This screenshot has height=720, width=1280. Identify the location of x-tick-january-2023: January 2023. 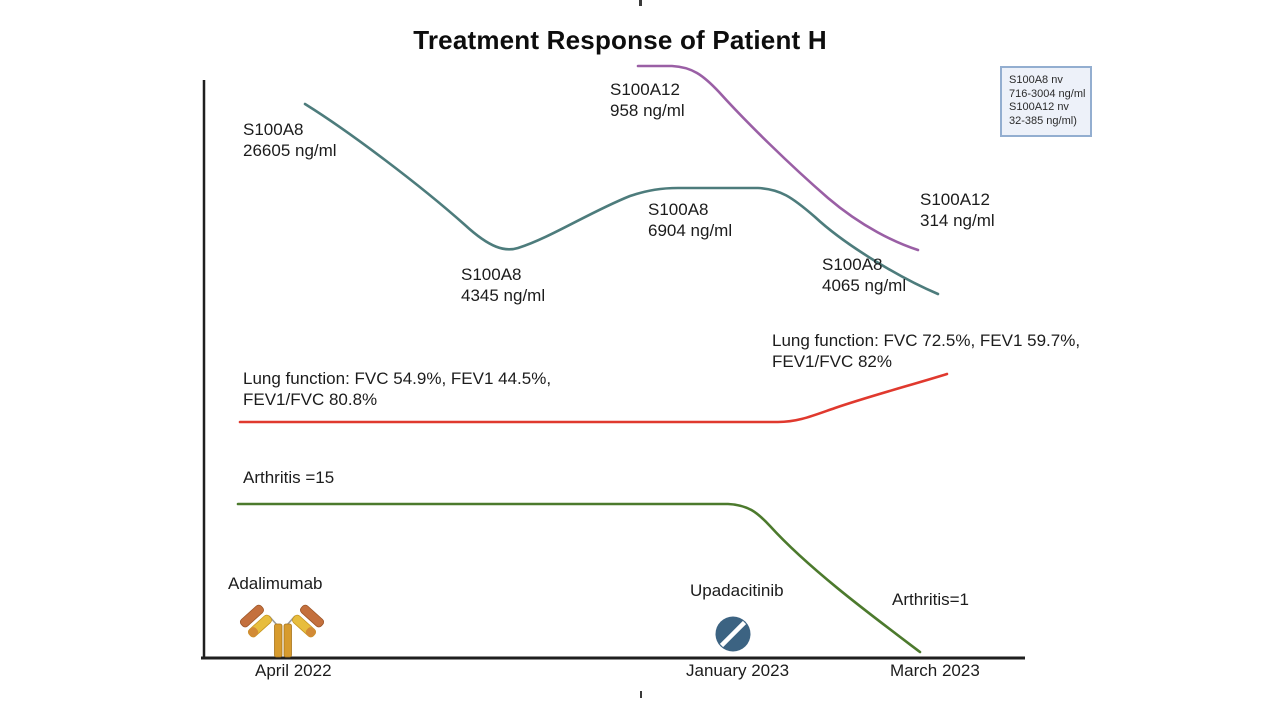
(738, 670).